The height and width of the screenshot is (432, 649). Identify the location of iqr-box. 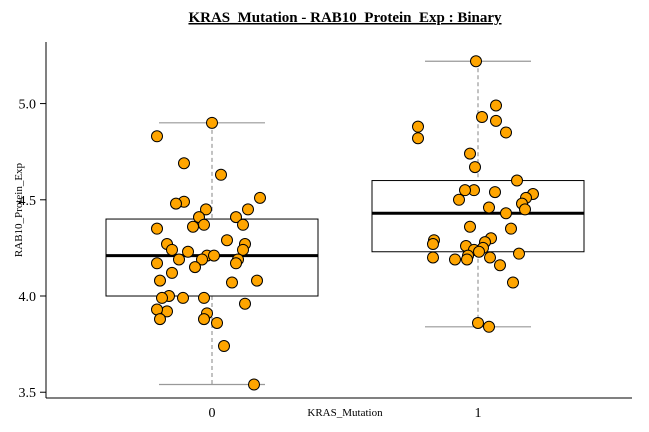
(212, 257).